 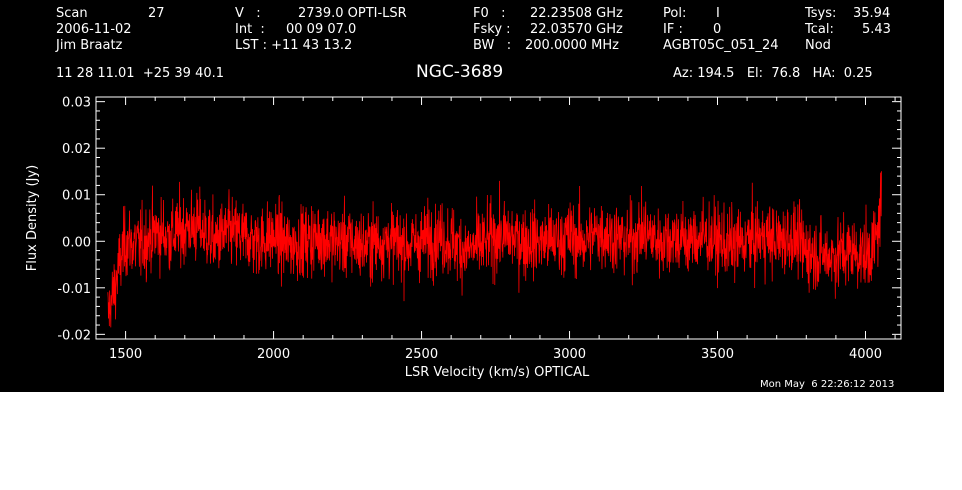 What do you see at coordinates (250, 29) in the screenshot?
I see `integration-label: Int :` at bounding box center [250, 29].